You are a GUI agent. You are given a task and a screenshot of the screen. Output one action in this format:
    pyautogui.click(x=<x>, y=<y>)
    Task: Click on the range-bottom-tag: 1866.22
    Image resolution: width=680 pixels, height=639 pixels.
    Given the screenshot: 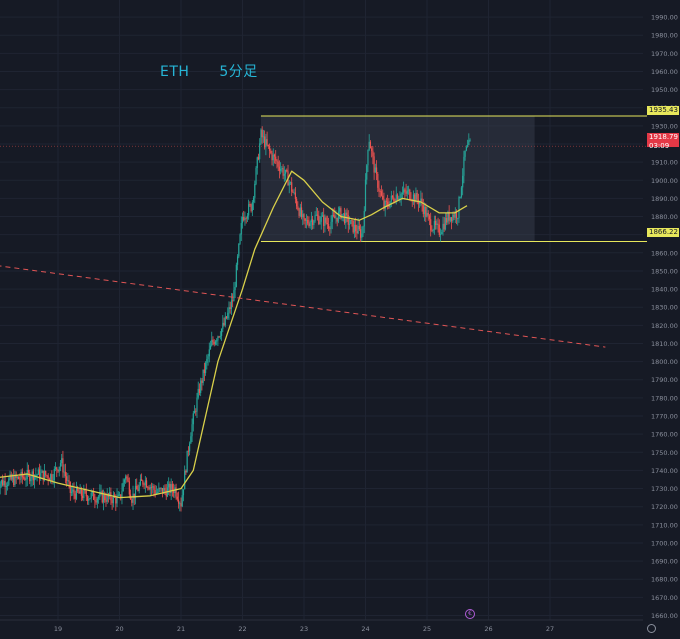 What is the action you would take?
    pyautogui.click(x=663, y=232)
    